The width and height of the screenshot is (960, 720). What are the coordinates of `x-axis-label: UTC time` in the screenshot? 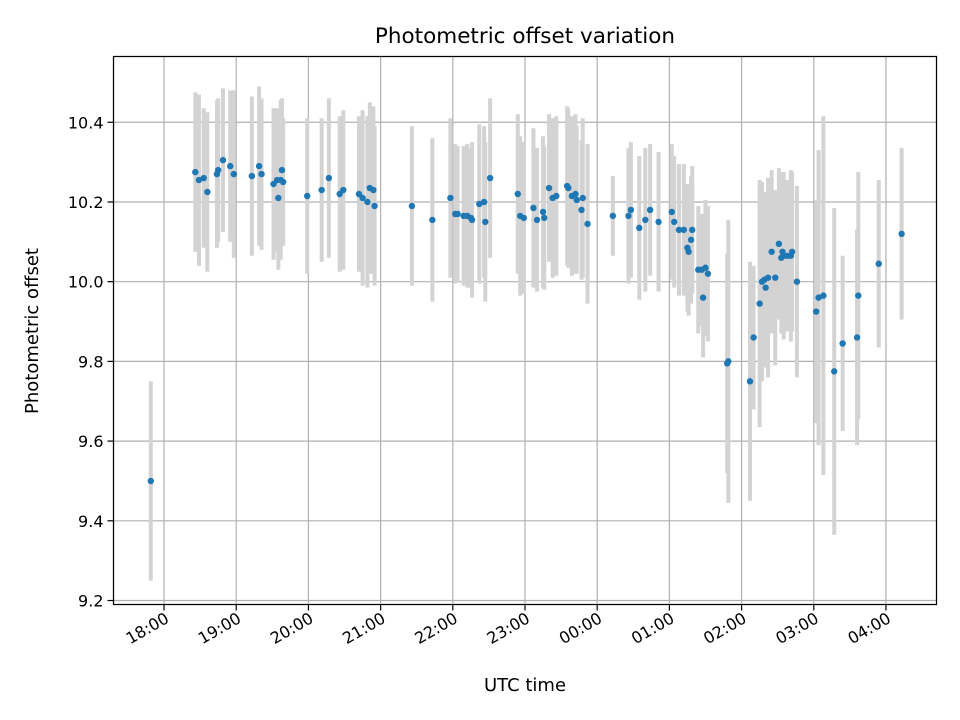 It's located at (525, 685).